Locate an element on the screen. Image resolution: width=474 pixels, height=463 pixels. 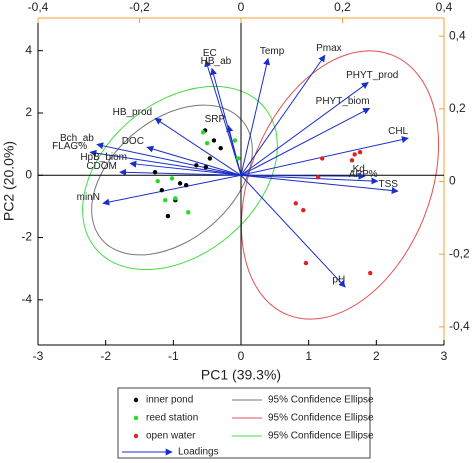
loading-label: HB_prod is located at coordinates (132, 112).